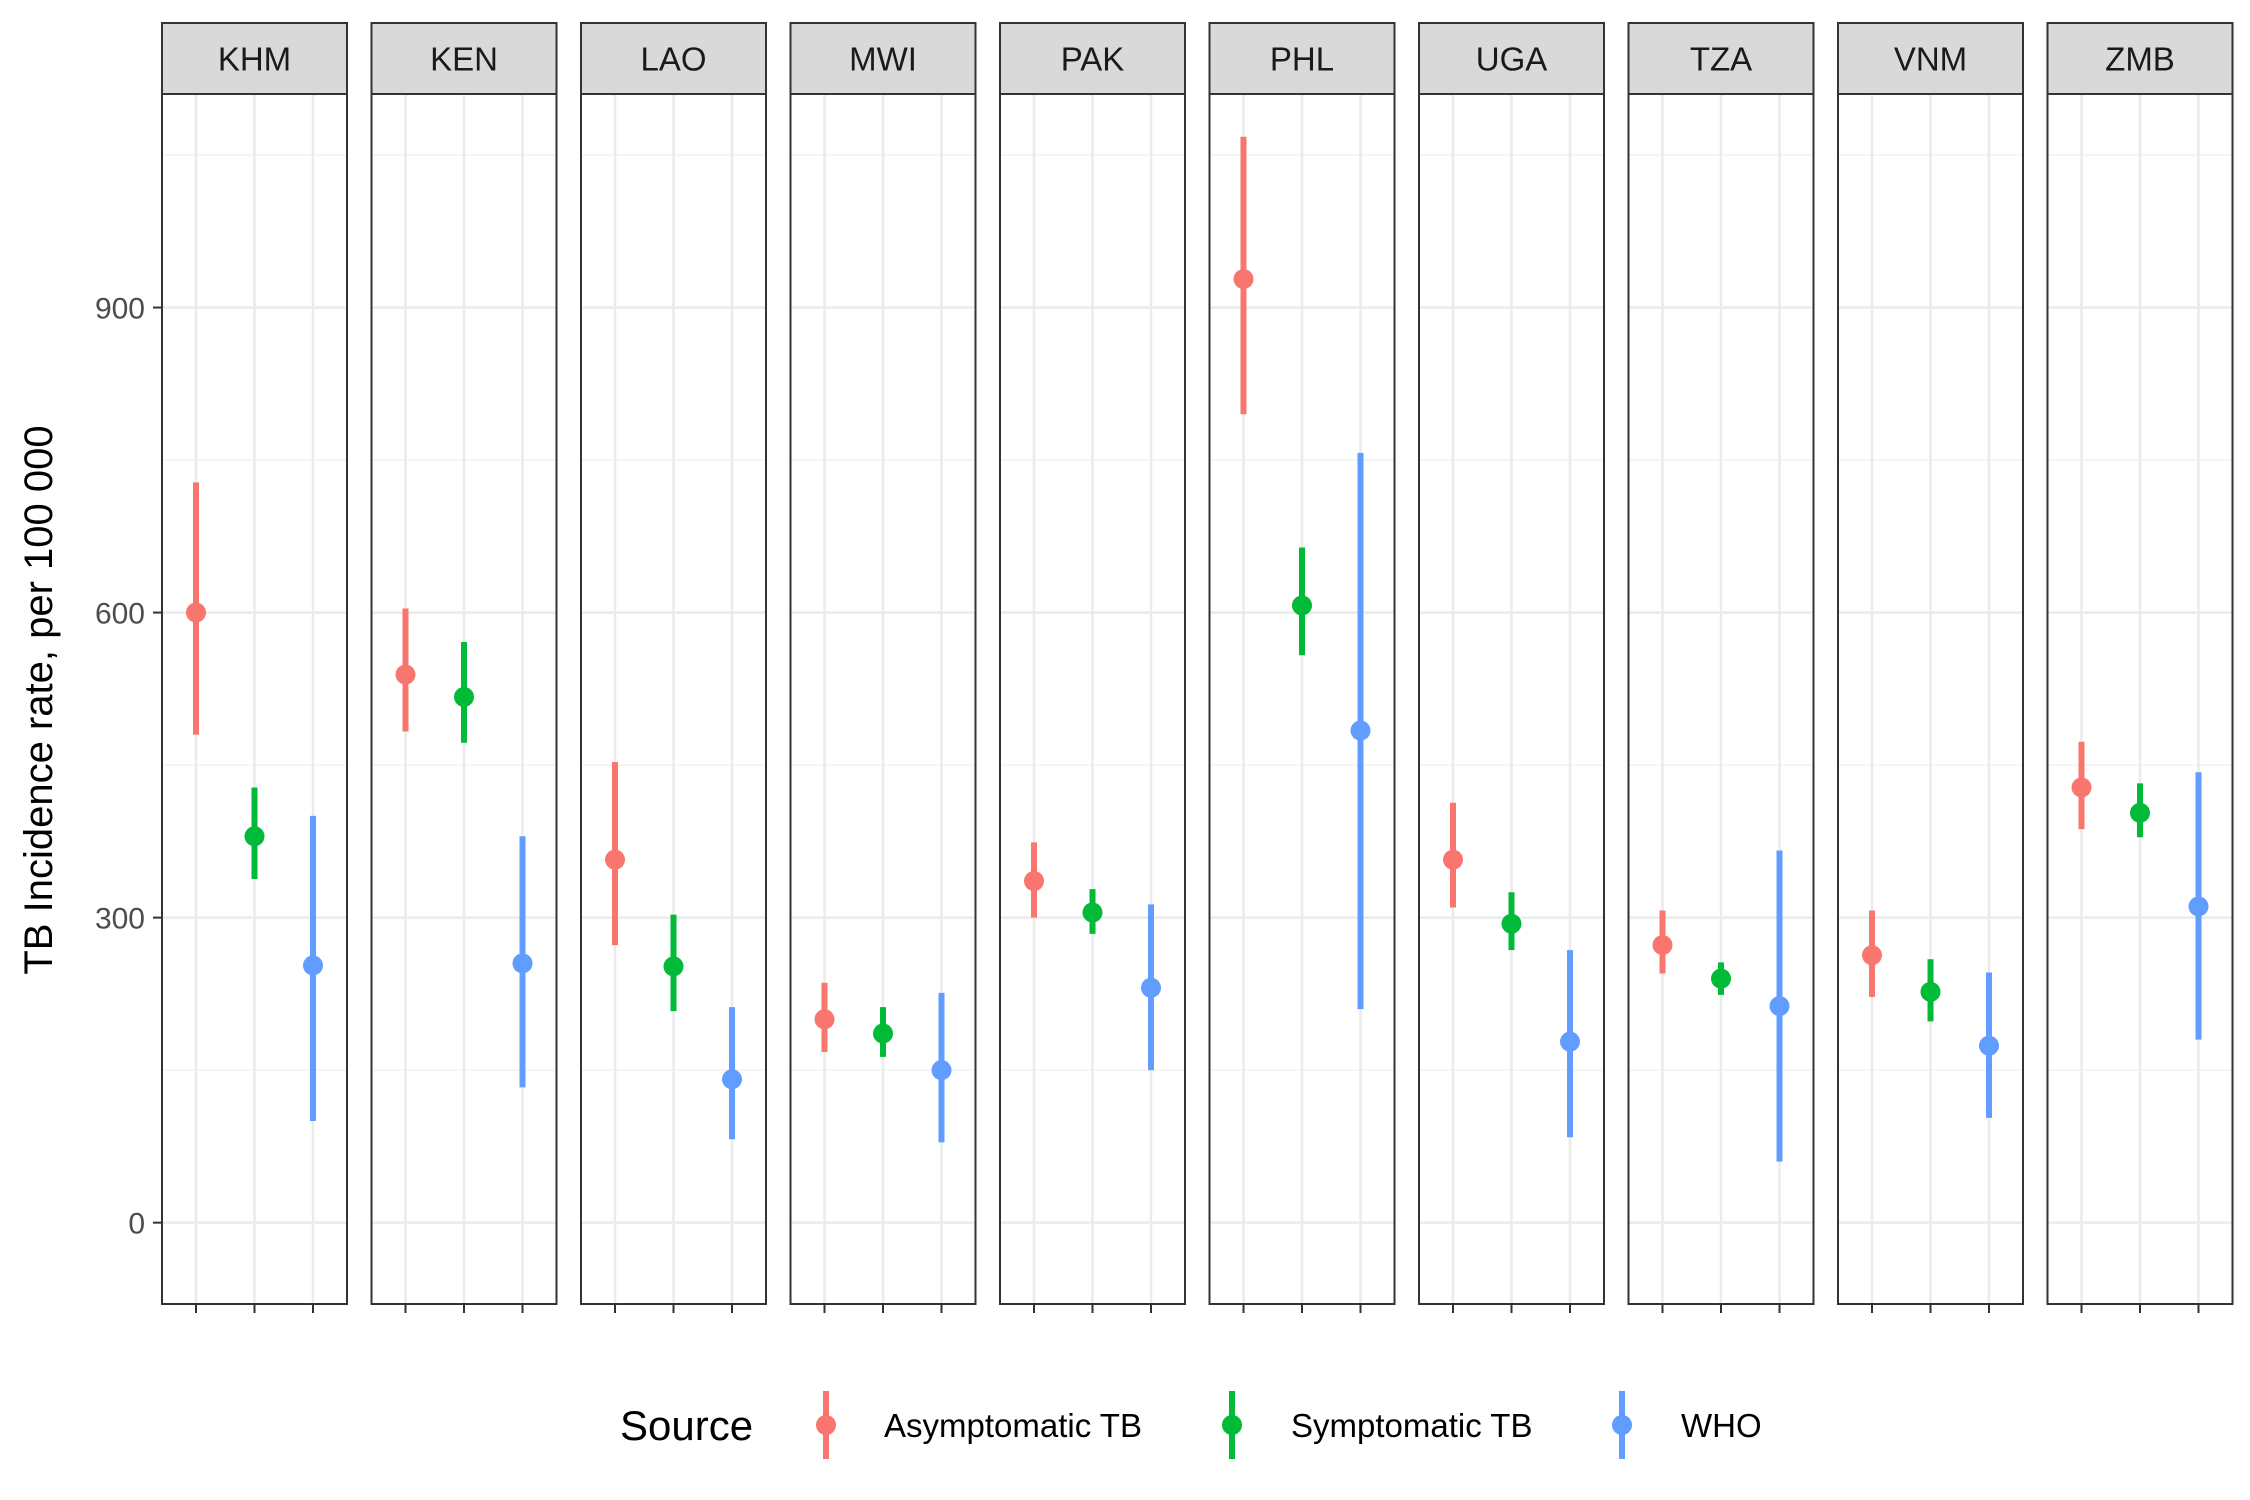  What do you see at coordinates (686, 1425) in the screenshot?
I see `legend-title: Source` at bounding box center [686, 1425].